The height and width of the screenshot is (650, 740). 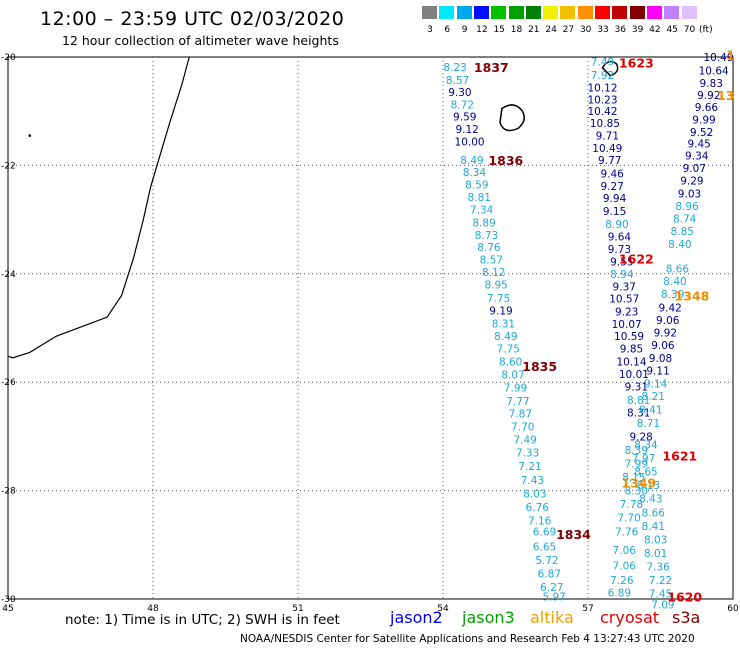 What do you see at coordinates (551, 30) in the screenshot?
I see `legend-label-24: 24` at bounding box center [551, 30].